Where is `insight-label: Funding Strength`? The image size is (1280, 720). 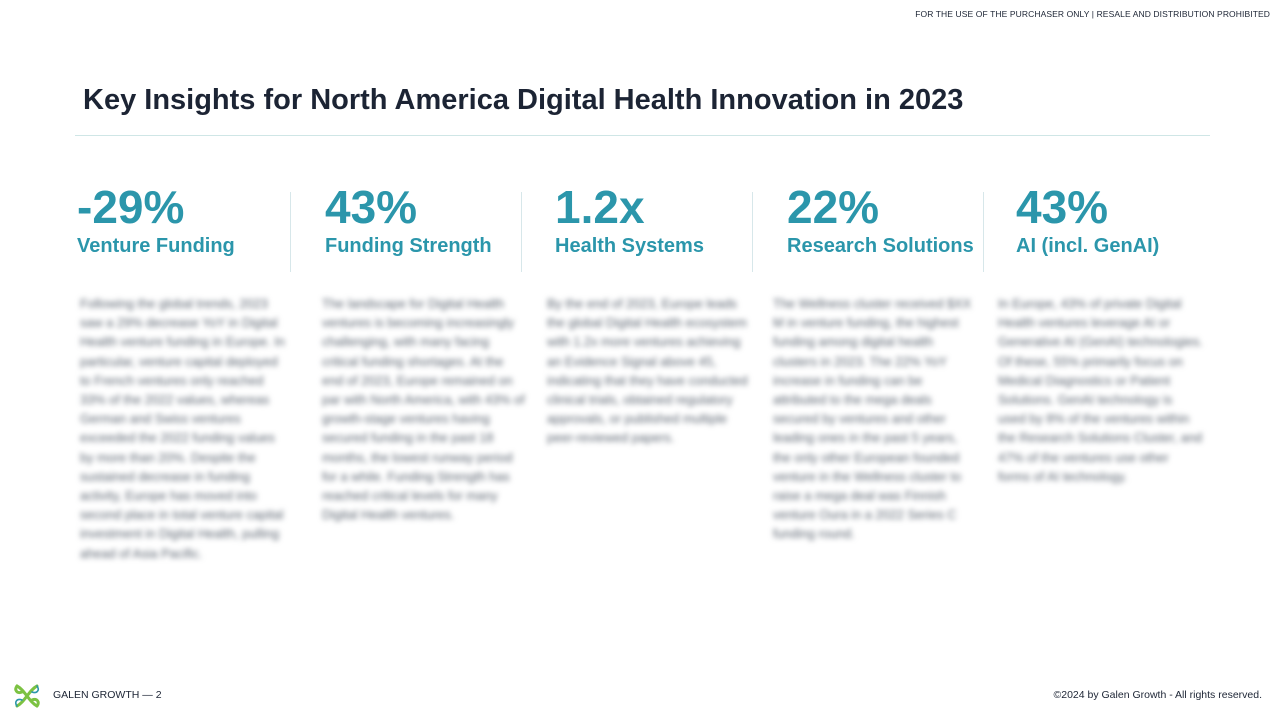 insight-label: Funding Strength is located at coordinates (408, 246).